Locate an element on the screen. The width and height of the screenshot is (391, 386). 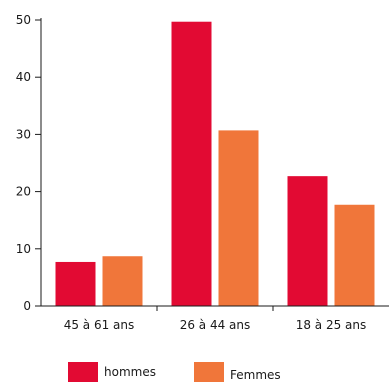
y-tick-label: 10 is located at coordinates (23, 249).